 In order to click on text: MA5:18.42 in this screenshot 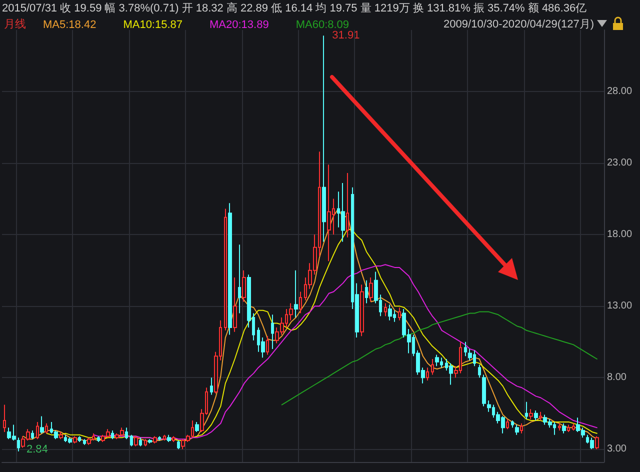, I will do `click(69, 25)`.